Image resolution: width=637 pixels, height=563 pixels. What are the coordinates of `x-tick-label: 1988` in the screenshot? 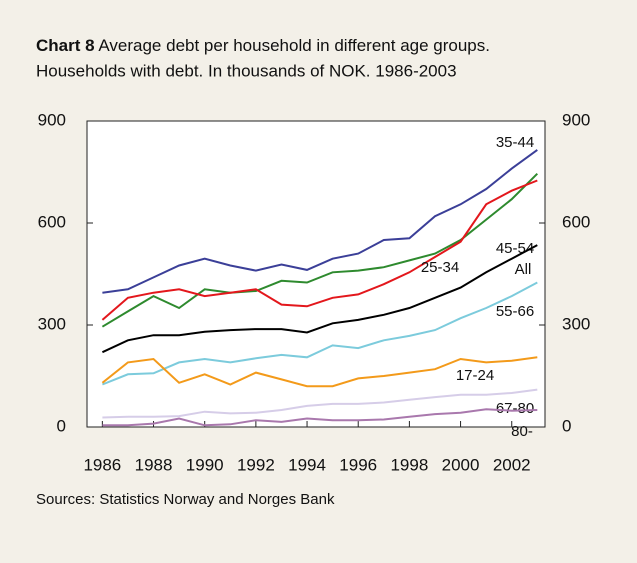 It's located at (154, 464).